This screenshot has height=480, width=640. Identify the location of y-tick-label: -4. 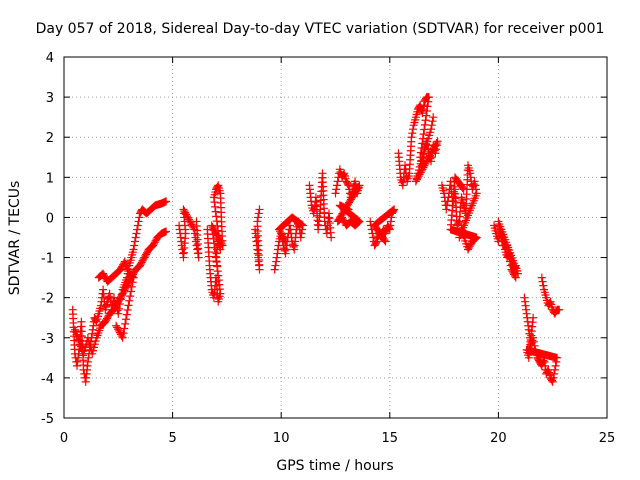
(47, 379).